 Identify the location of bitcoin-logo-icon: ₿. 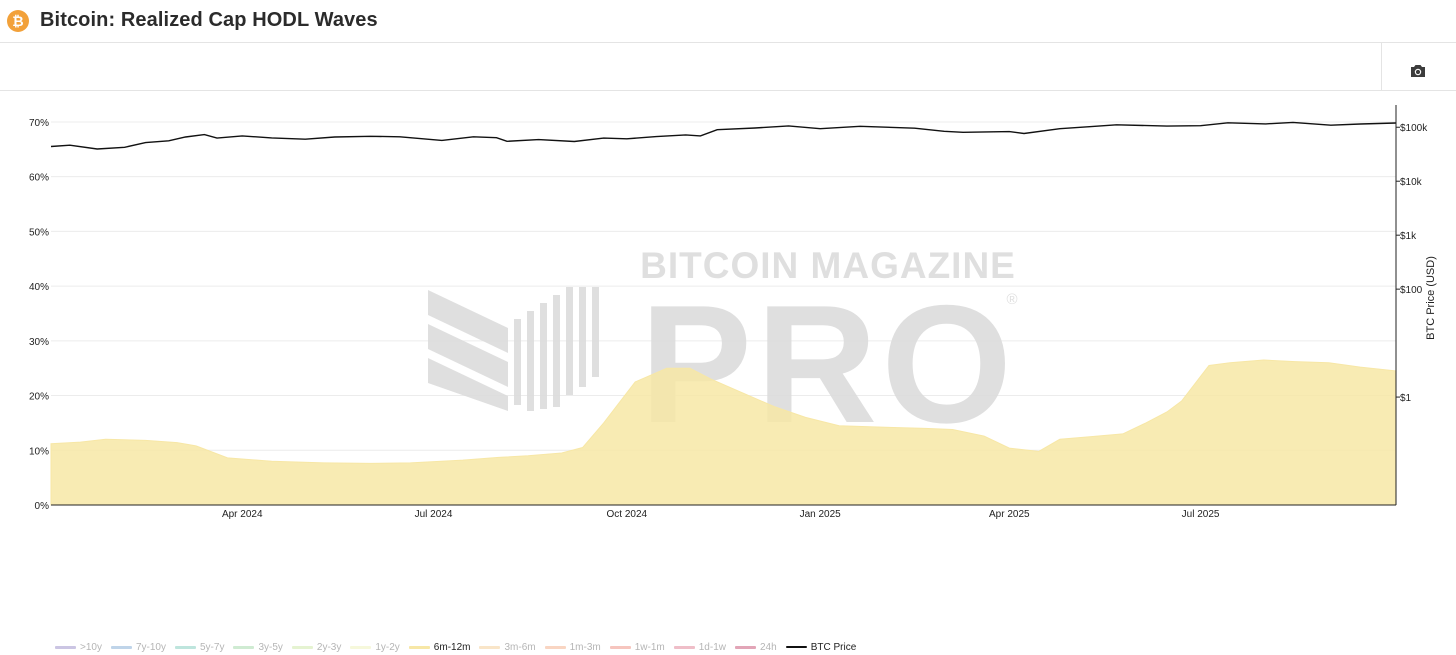
(18, 21).